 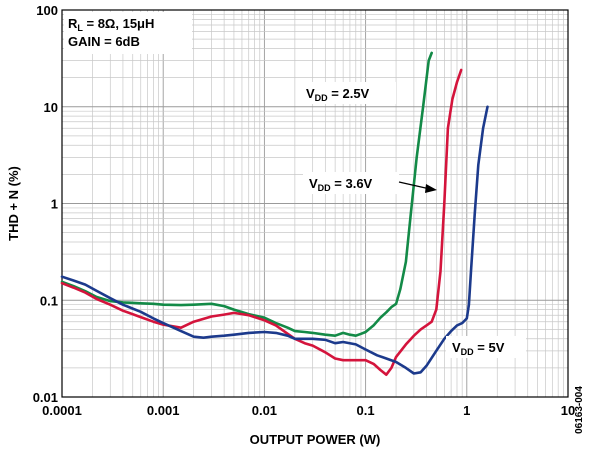 I want to click on curve-label-value: = 5V, so click(x=489, y=347).